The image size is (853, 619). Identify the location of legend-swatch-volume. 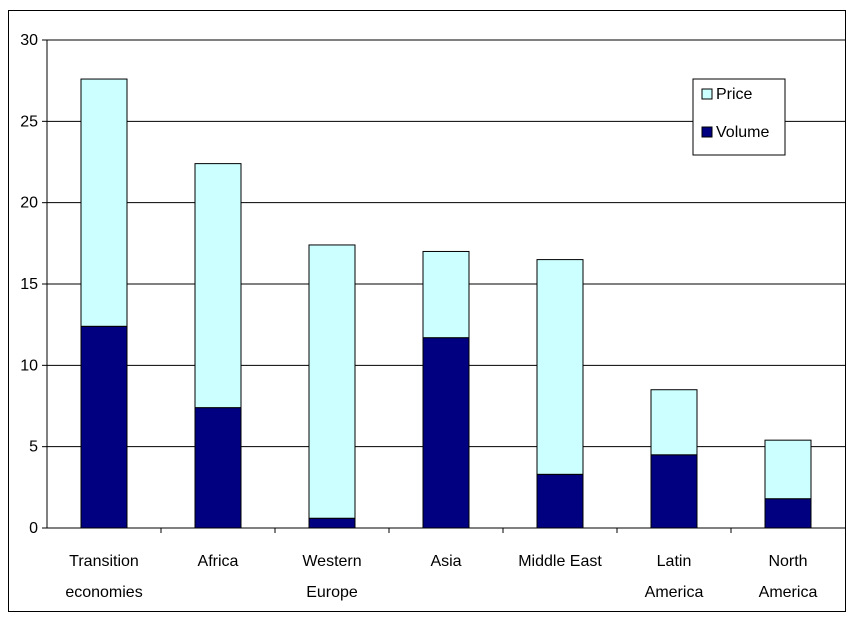
(707, 132).